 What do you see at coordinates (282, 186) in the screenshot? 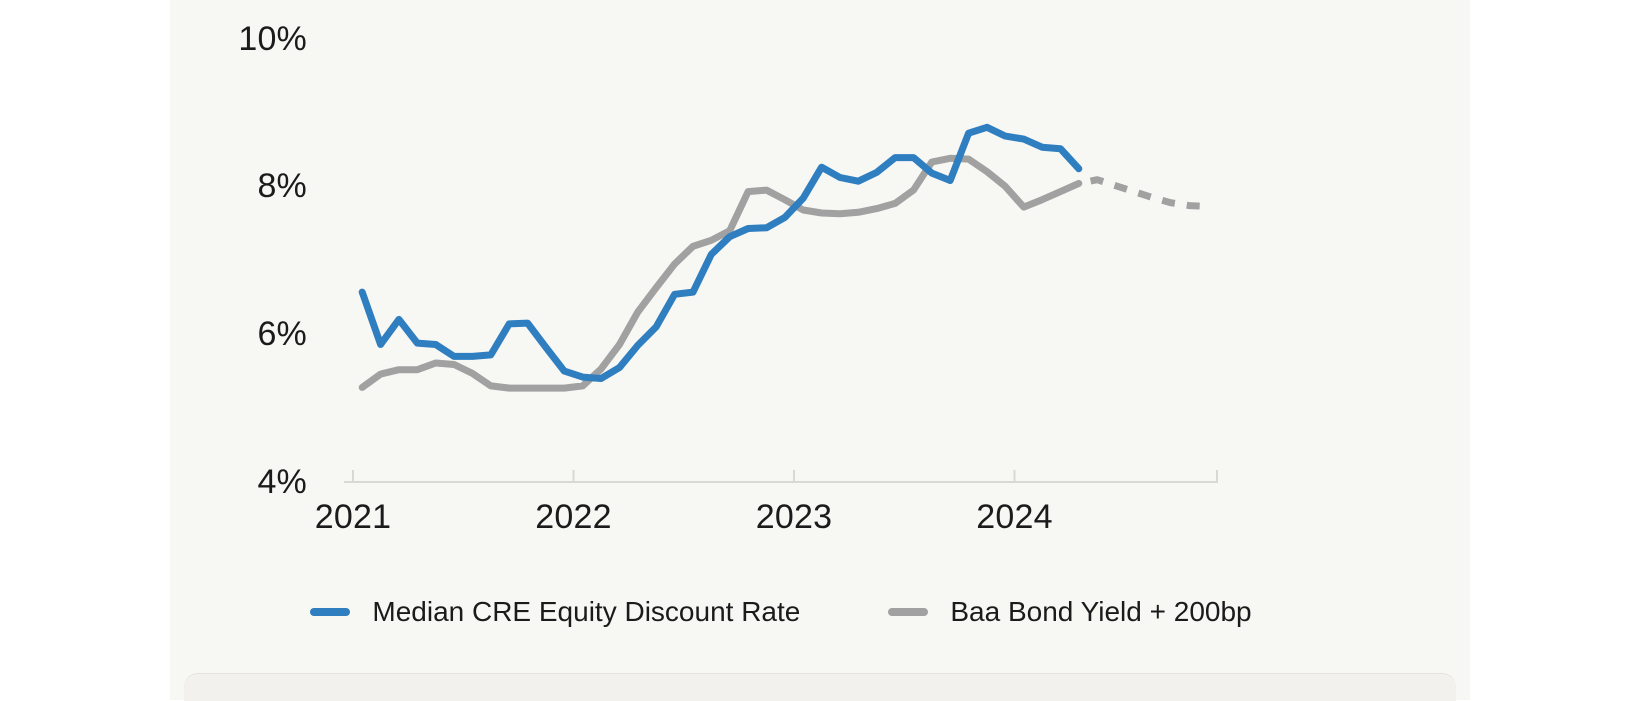
I see `y-axis-label: 8%` at bounding box center [282, 186].